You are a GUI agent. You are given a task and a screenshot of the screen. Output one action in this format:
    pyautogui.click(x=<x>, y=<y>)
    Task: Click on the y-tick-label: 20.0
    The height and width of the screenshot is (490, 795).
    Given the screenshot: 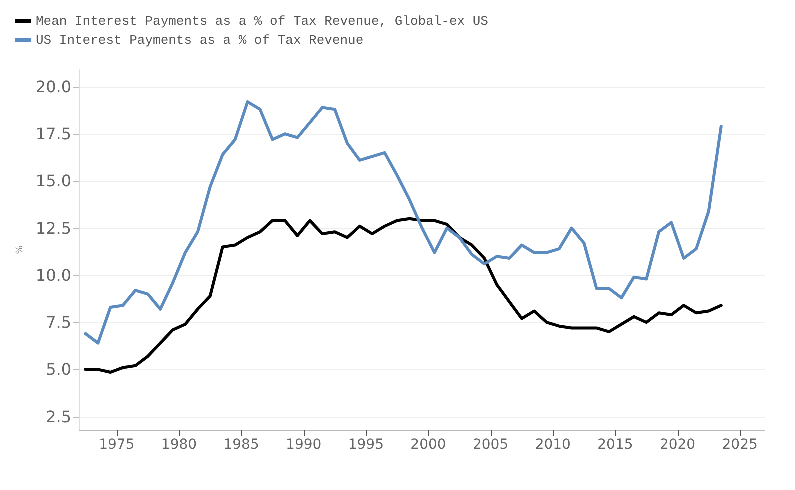 What is the action you would take?
    pyautogui.click(x=54, y=86)
    